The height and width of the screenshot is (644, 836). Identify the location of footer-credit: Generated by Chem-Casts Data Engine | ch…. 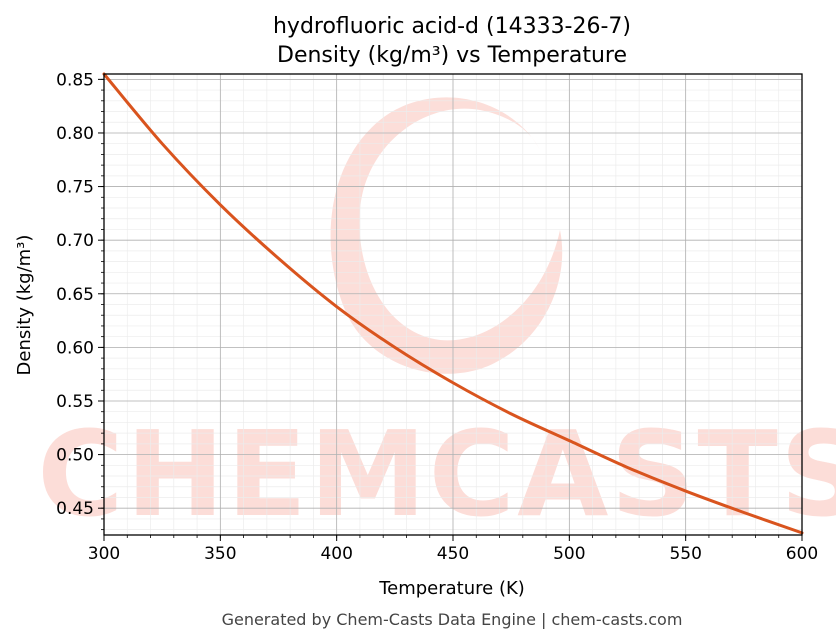
(452, 619).